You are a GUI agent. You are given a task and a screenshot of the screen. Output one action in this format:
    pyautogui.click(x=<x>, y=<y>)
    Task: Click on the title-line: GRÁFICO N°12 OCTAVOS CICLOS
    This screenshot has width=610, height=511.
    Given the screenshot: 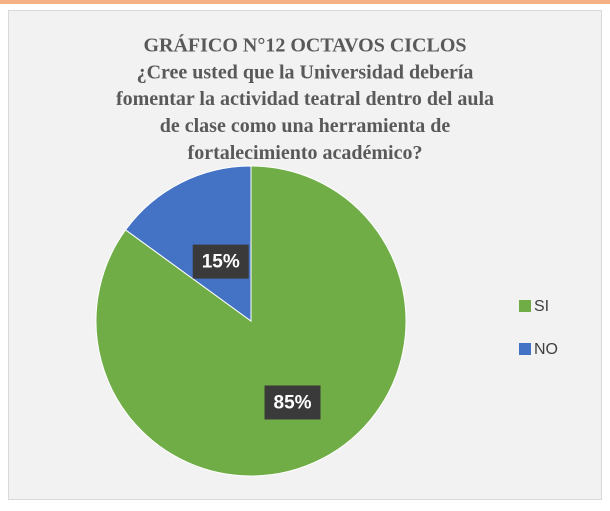 What is the action you would take?
    pyautogui.click(x=304, y=45)
    